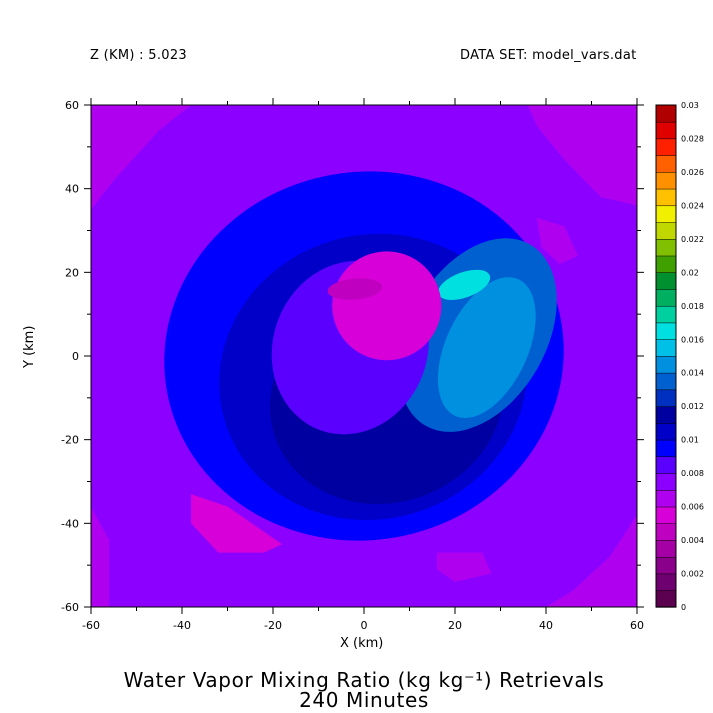 This screenshot has width=713, height=713. I want to click on y-axis-title: Y (km), so click(29, 346).